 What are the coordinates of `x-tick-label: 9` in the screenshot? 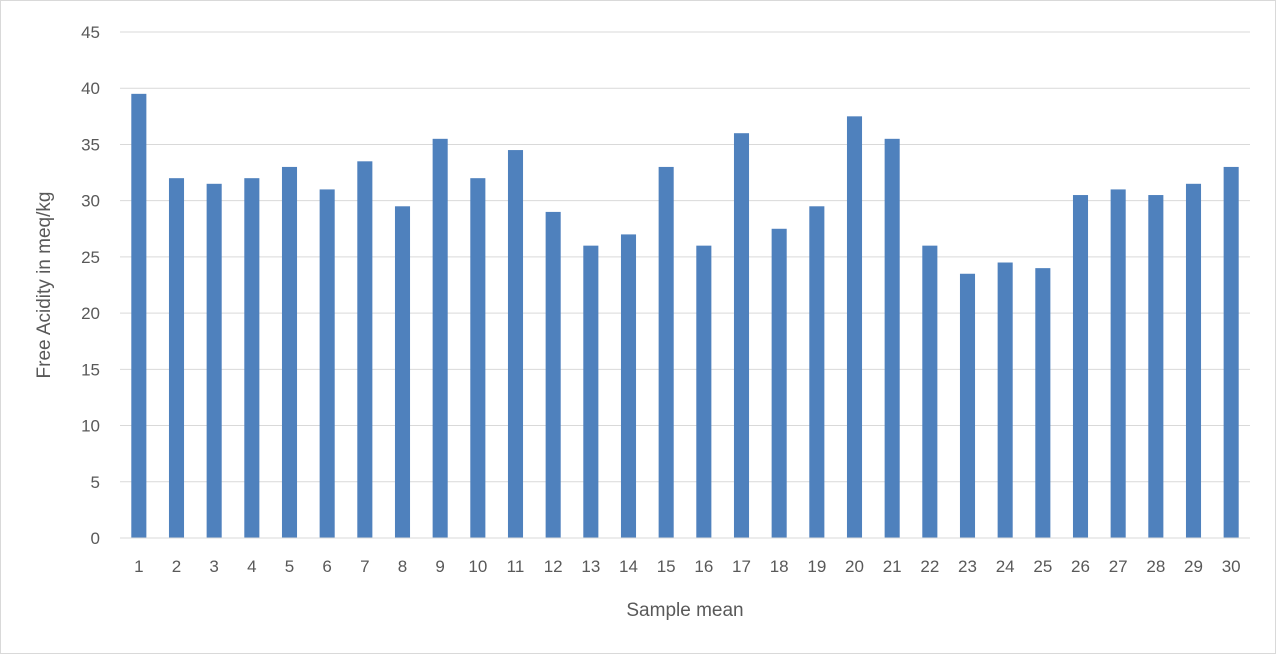 It's located at (439, 566).